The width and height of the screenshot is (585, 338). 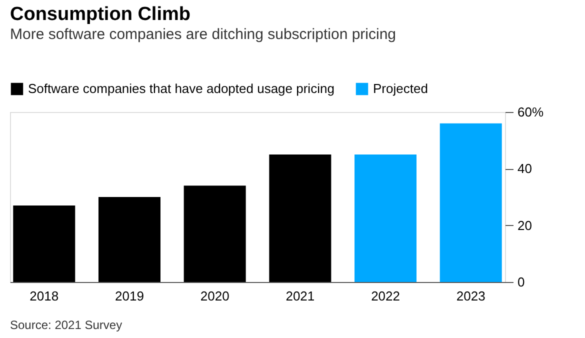 I want to click on x-tick-label: 2023, so click(x=471, y=296).